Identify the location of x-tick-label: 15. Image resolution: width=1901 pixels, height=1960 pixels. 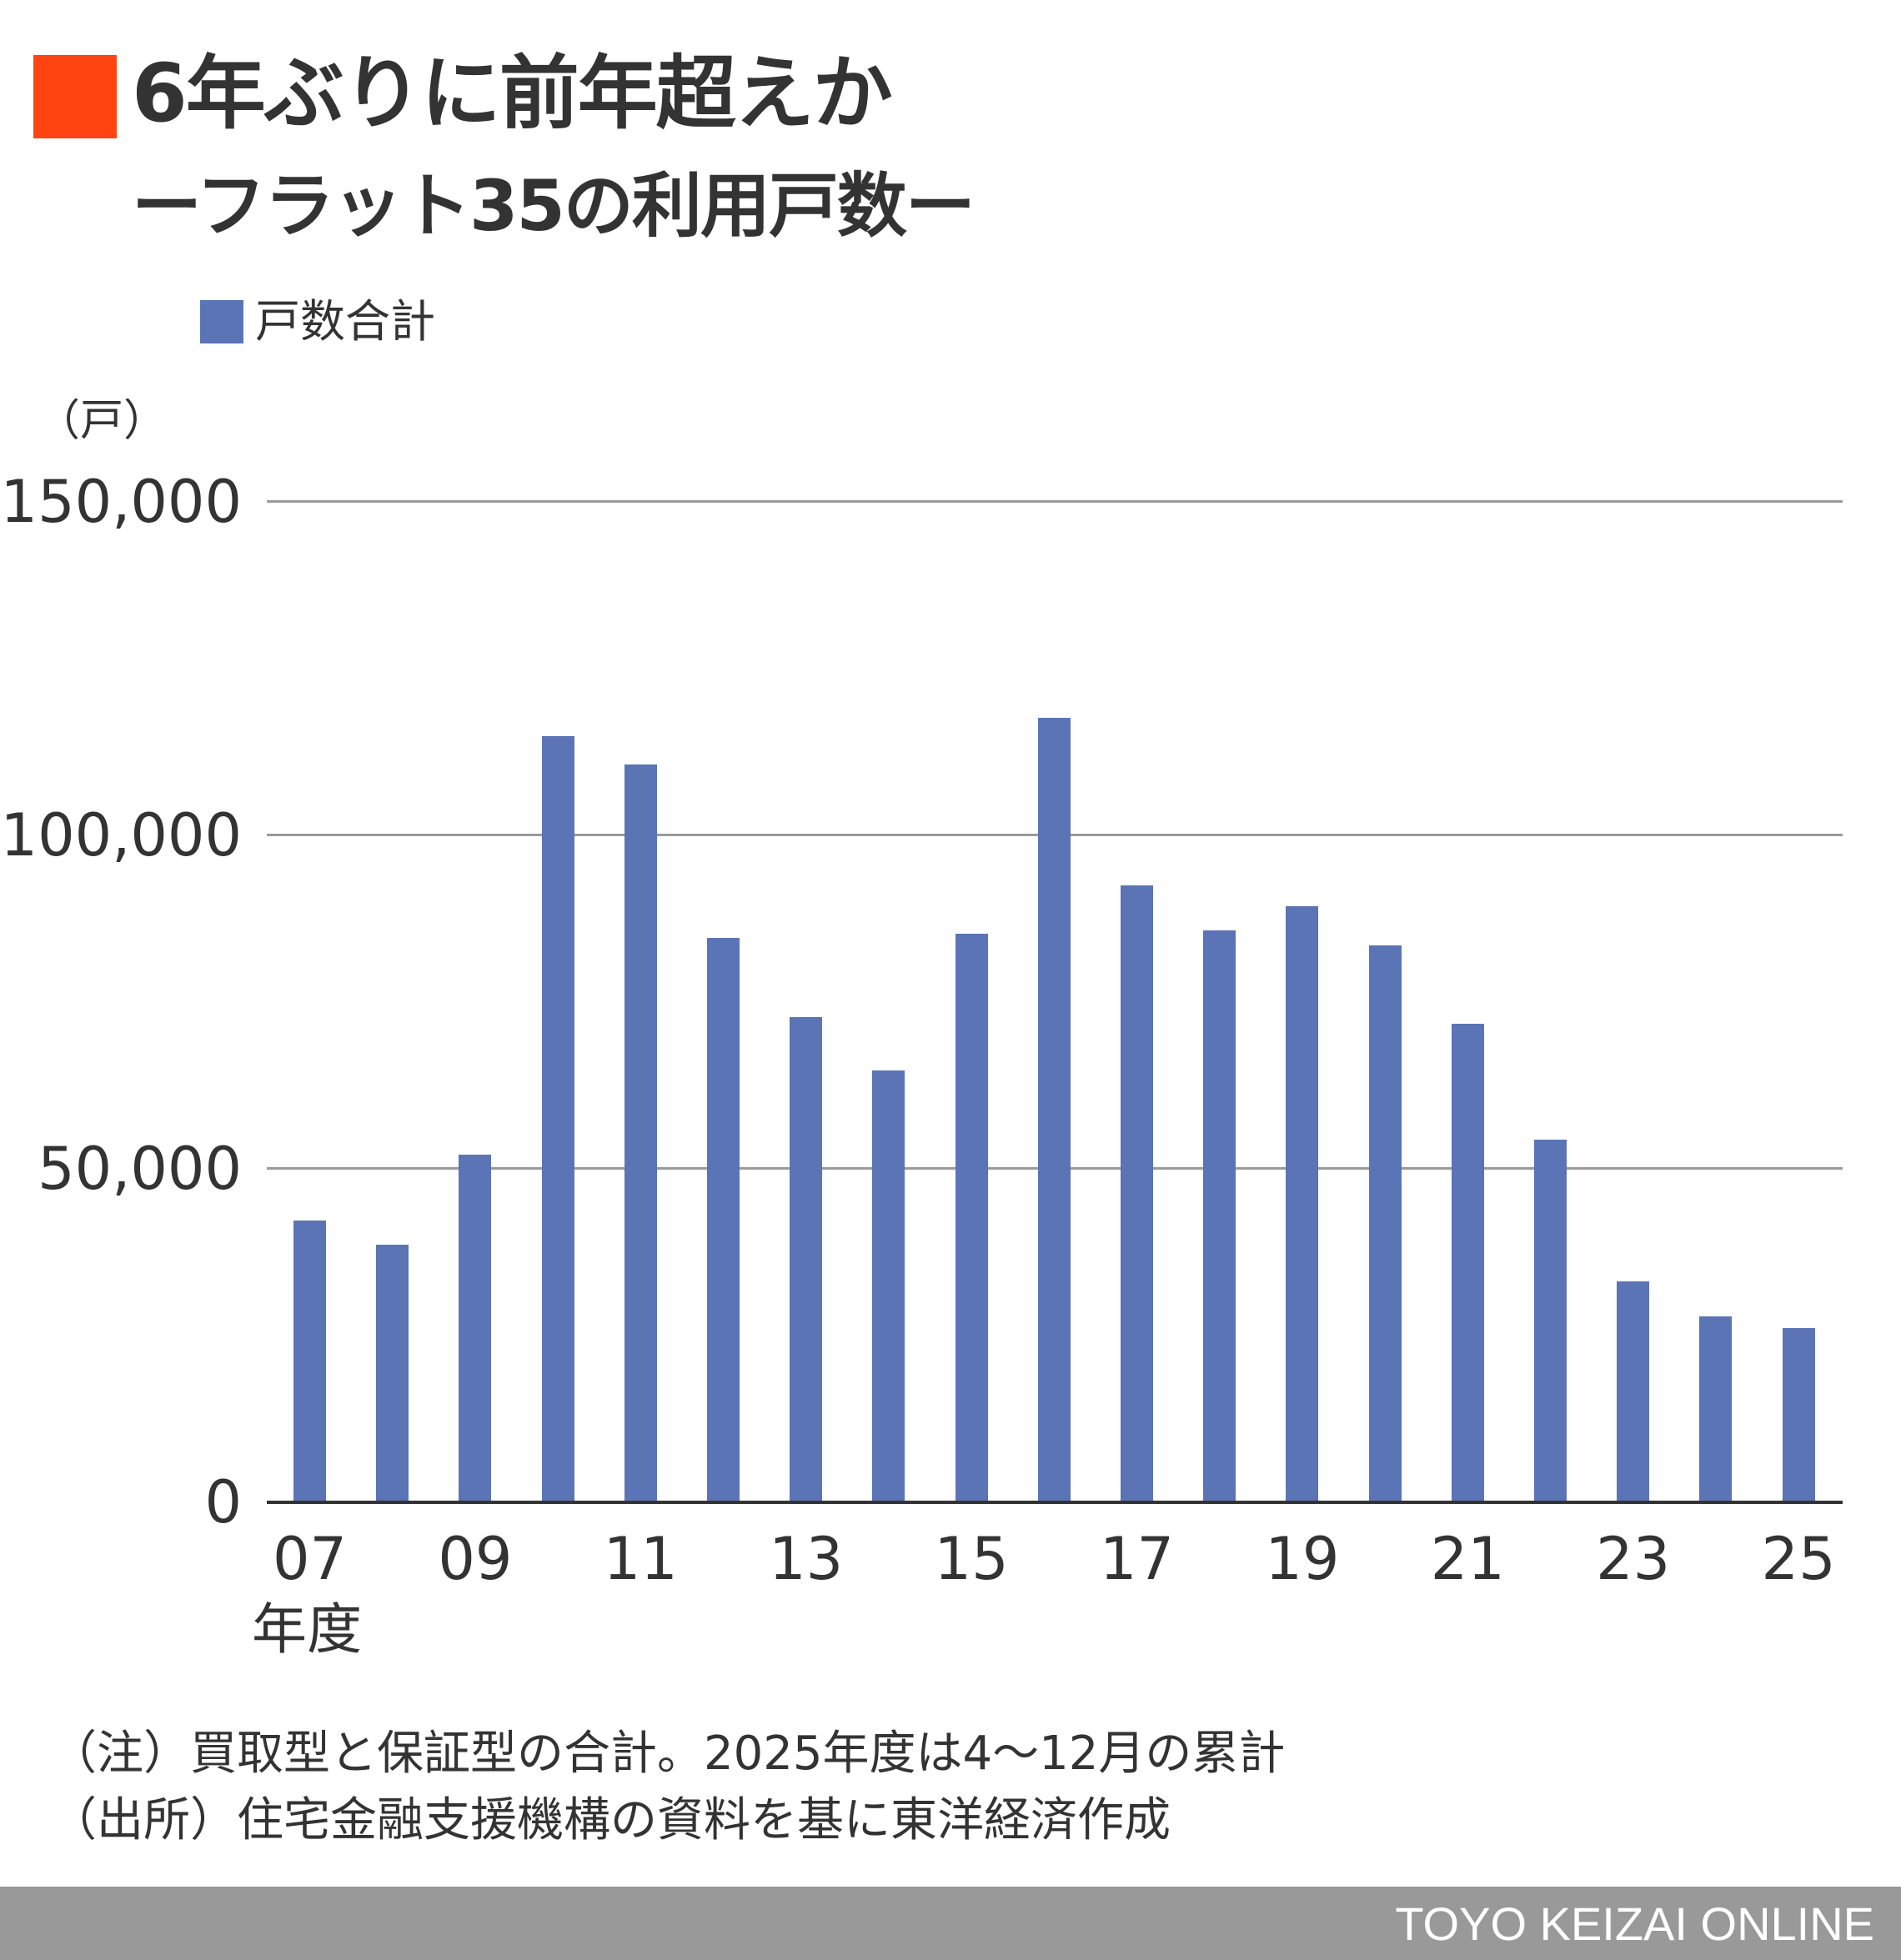
(972, 1559).